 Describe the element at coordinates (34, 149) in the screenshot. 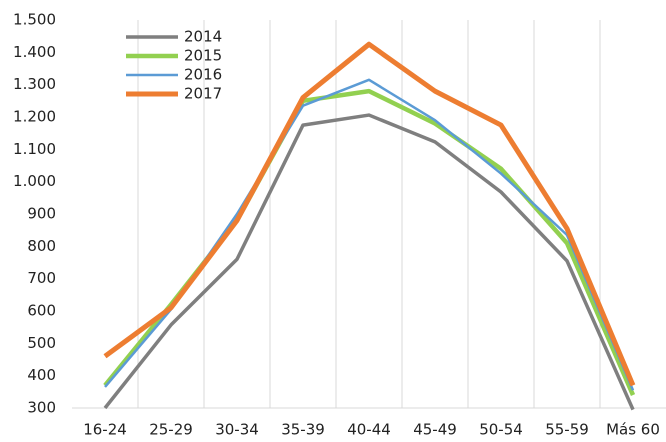

I see `y-tick-label: 1.100` at that location.